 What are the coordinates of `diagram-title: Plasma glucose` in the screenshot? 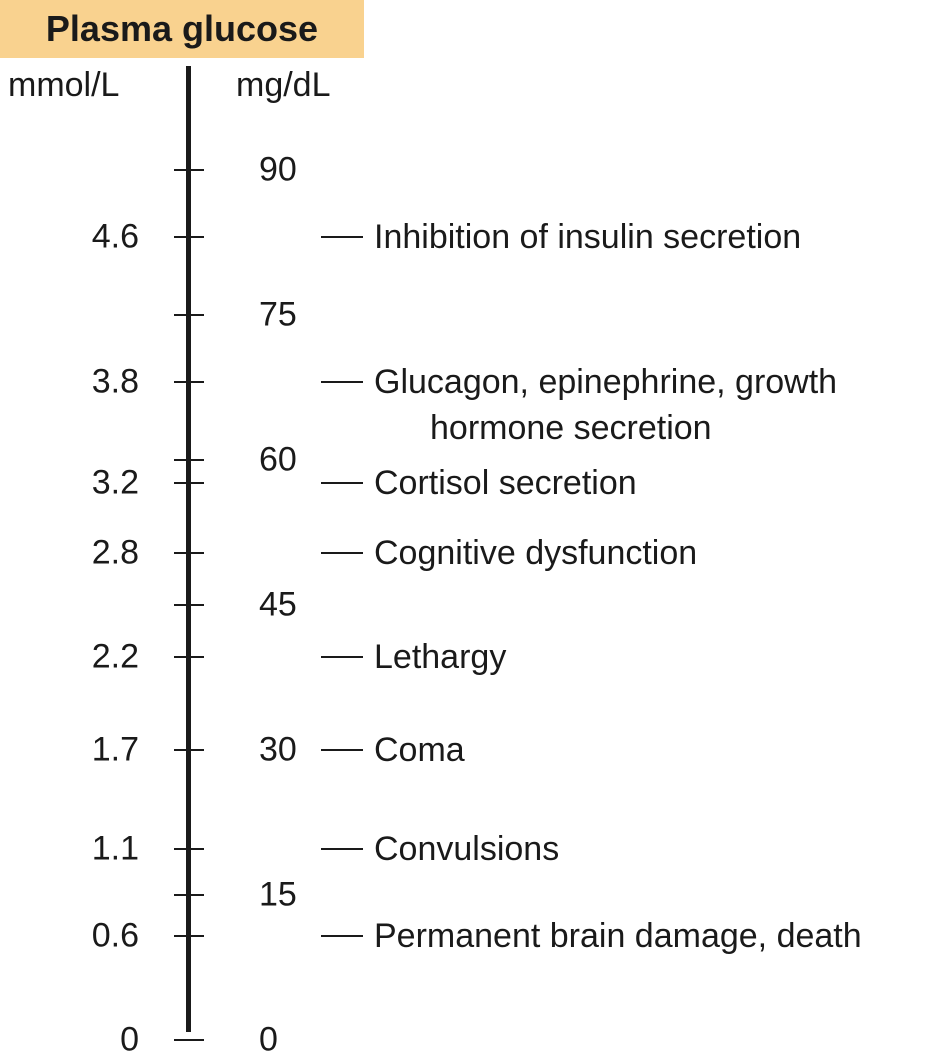 It's located at (182, 28).